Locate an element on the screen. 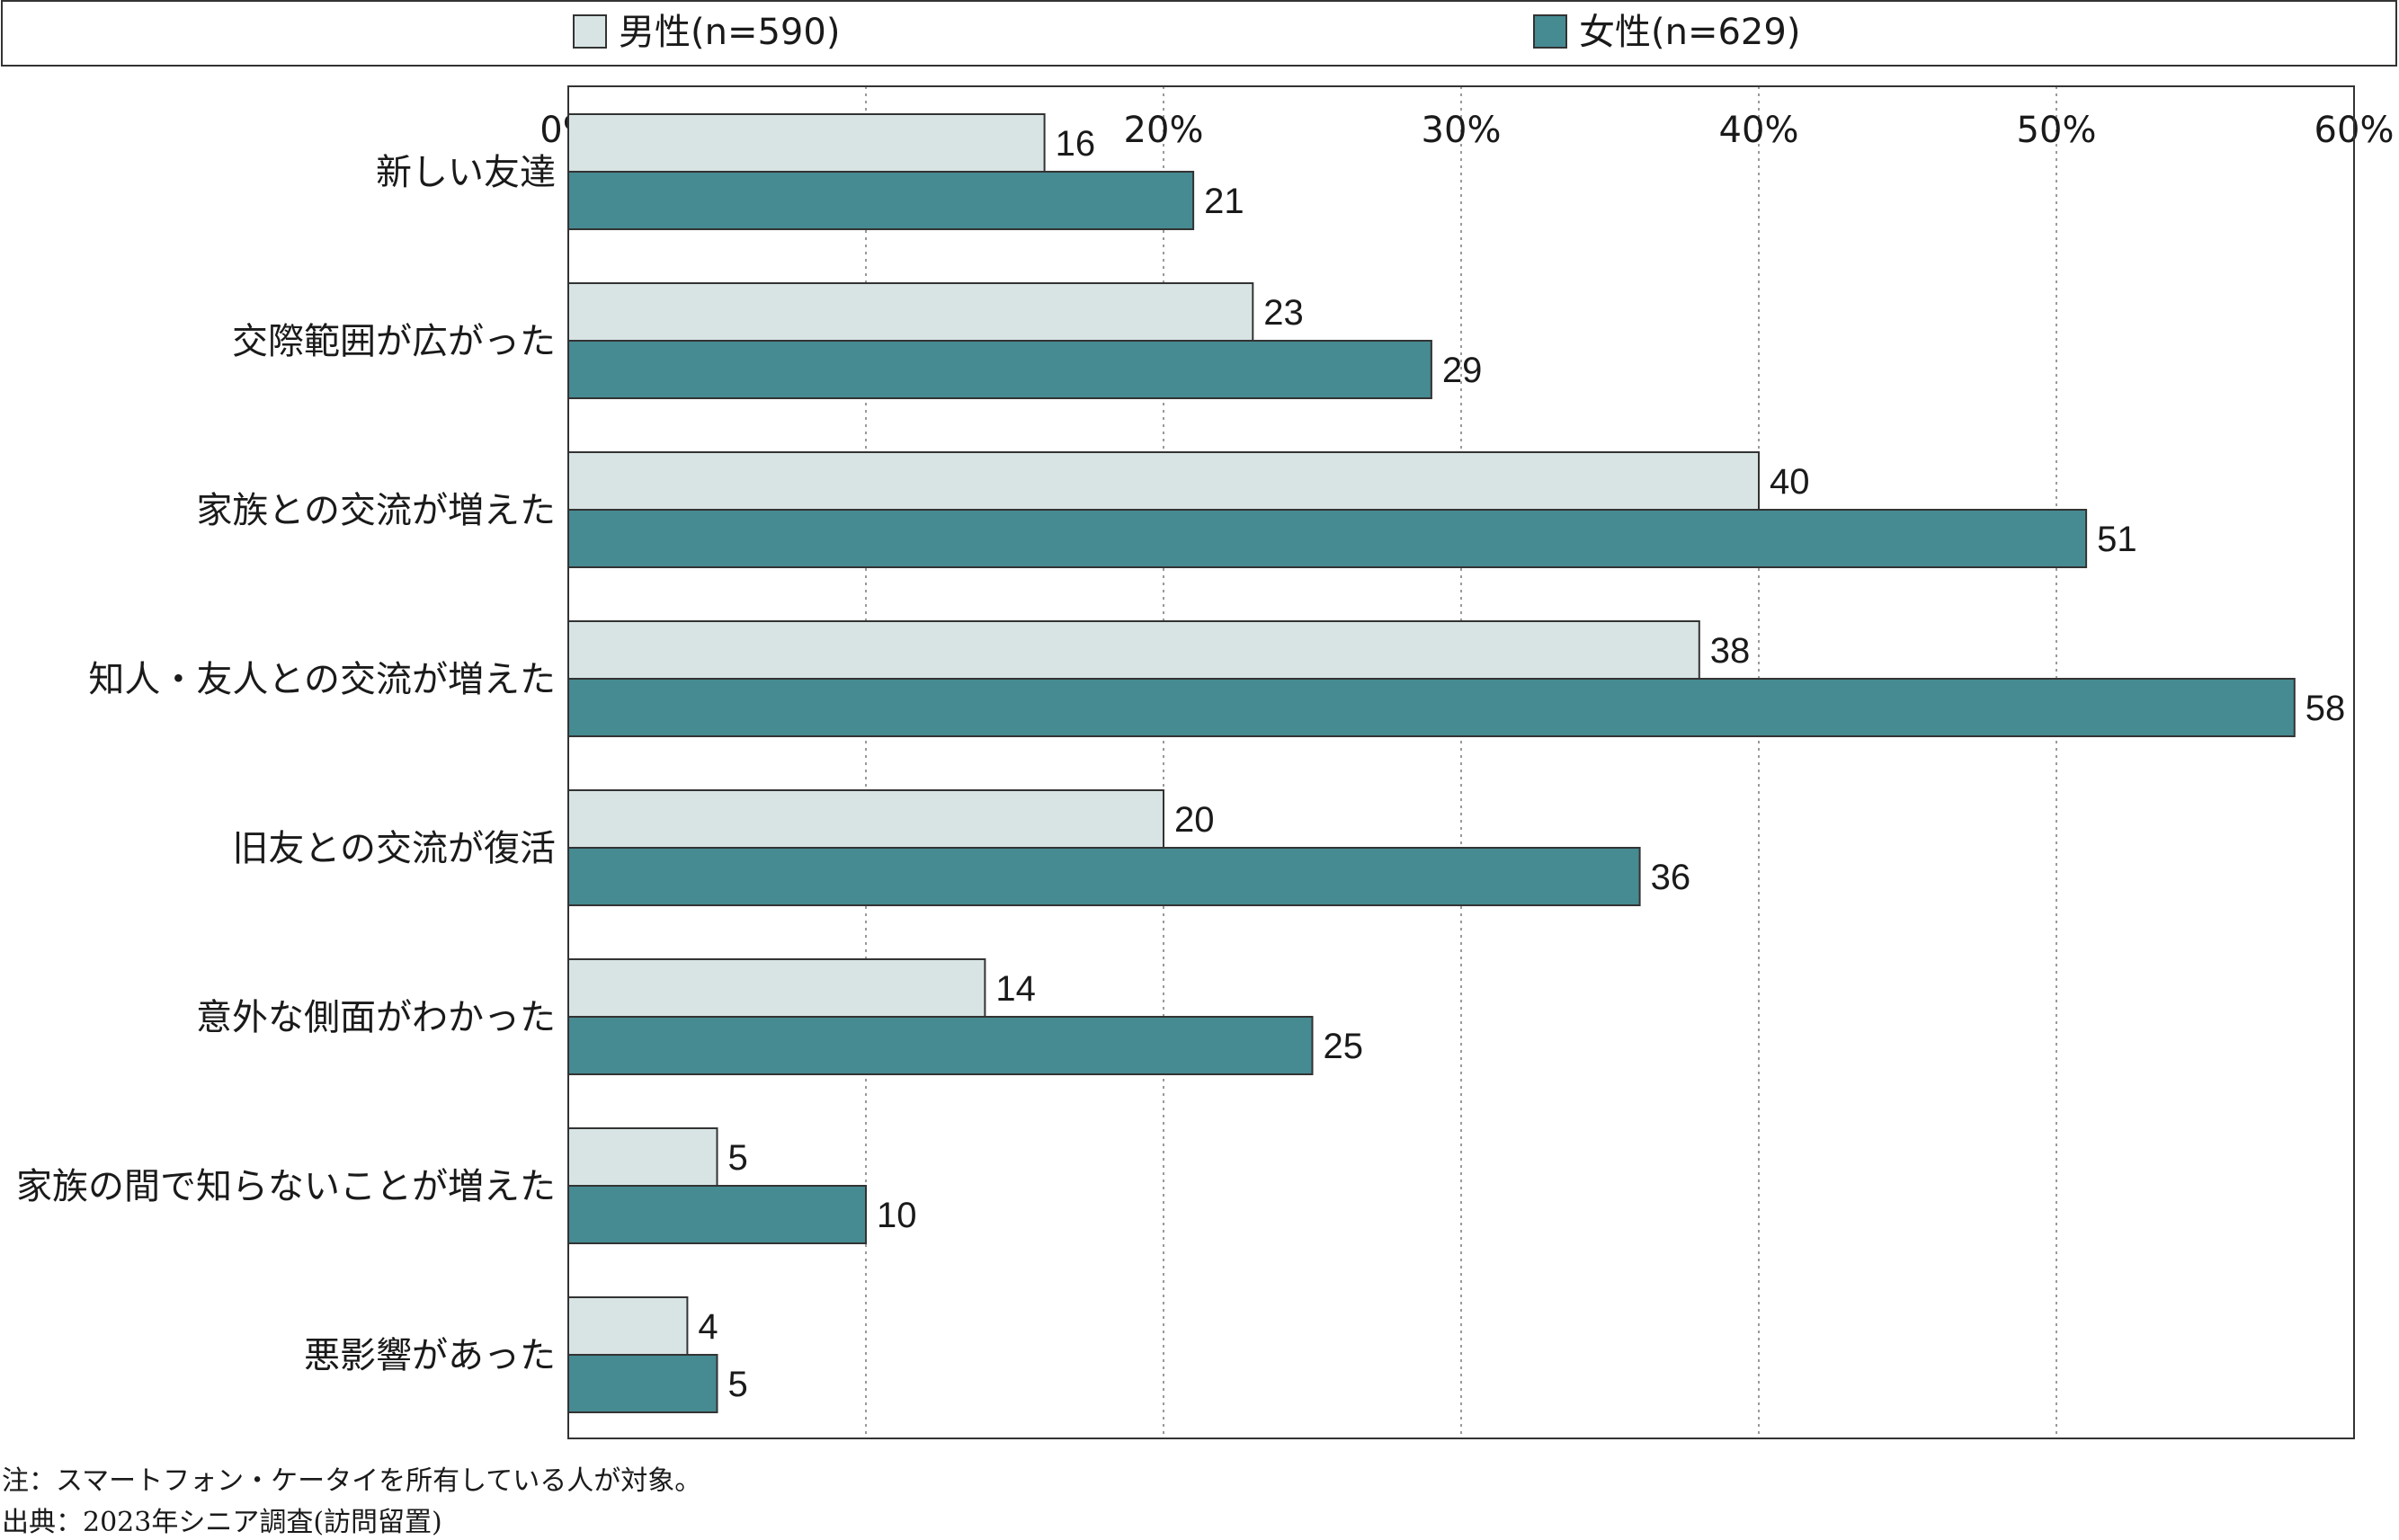 Image resolution: width=2399 pixels, height=1540 pixels. x-tick-label: 20% is located at coordinates (1164, 130).